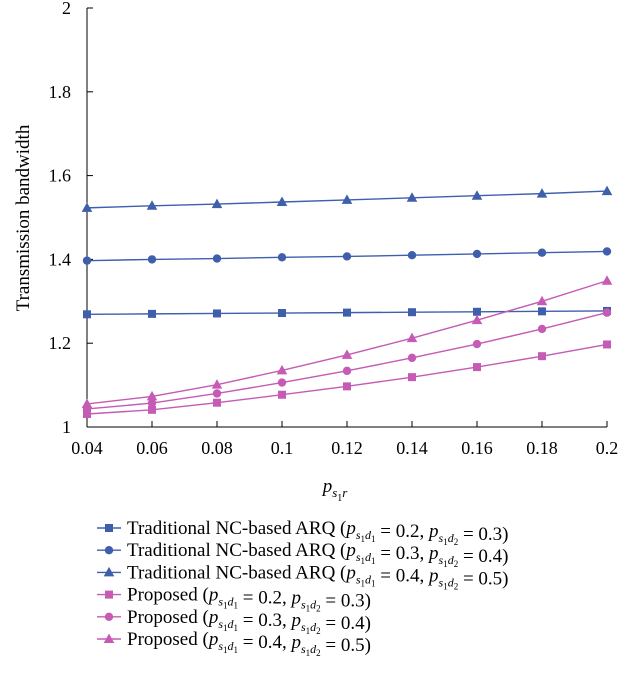 The height and width of the screenshot is (683, 639). What do you see at coordinates (412, 448) in the screenshot?
I see `x-tick-label: 0.14` at bounding box center [412, 448].